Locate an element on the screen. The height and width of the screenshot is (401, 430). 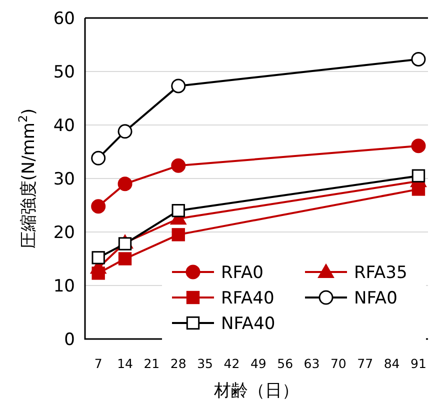
x-tick-label: 35 is located at coordinates (205, 363).